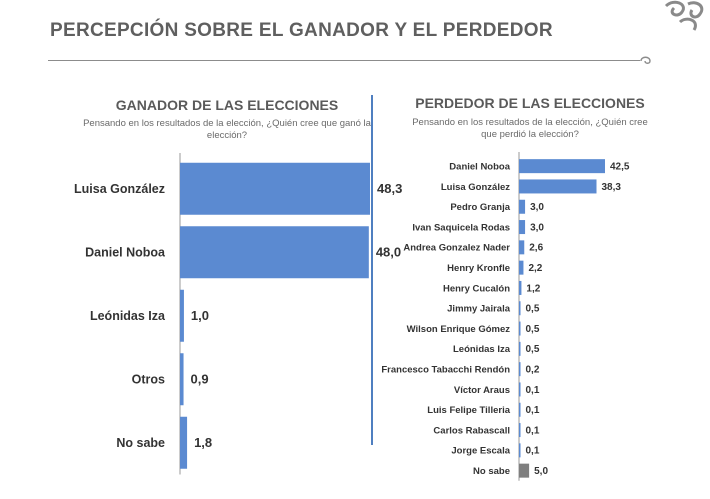 This screenshot has height=499, width=710. What do you see at coordinates (482, 349) in the screenshot?
I see `loser-category-label: Leónidas Iza` at bounding box center [482, 349].